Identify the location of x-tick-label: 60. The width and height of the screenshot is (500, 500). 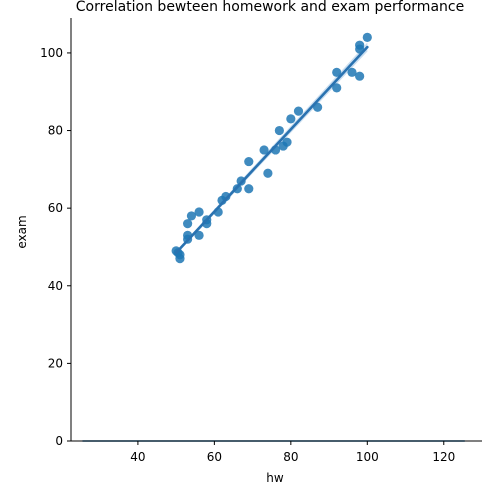
(214, 457).